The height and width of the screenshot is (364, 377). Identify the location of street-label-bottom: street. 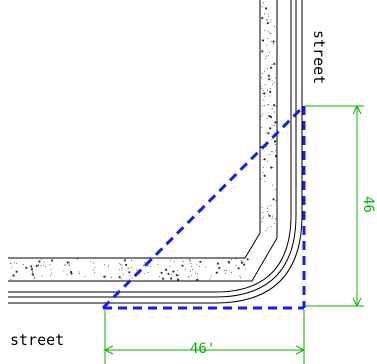
(37, 340).